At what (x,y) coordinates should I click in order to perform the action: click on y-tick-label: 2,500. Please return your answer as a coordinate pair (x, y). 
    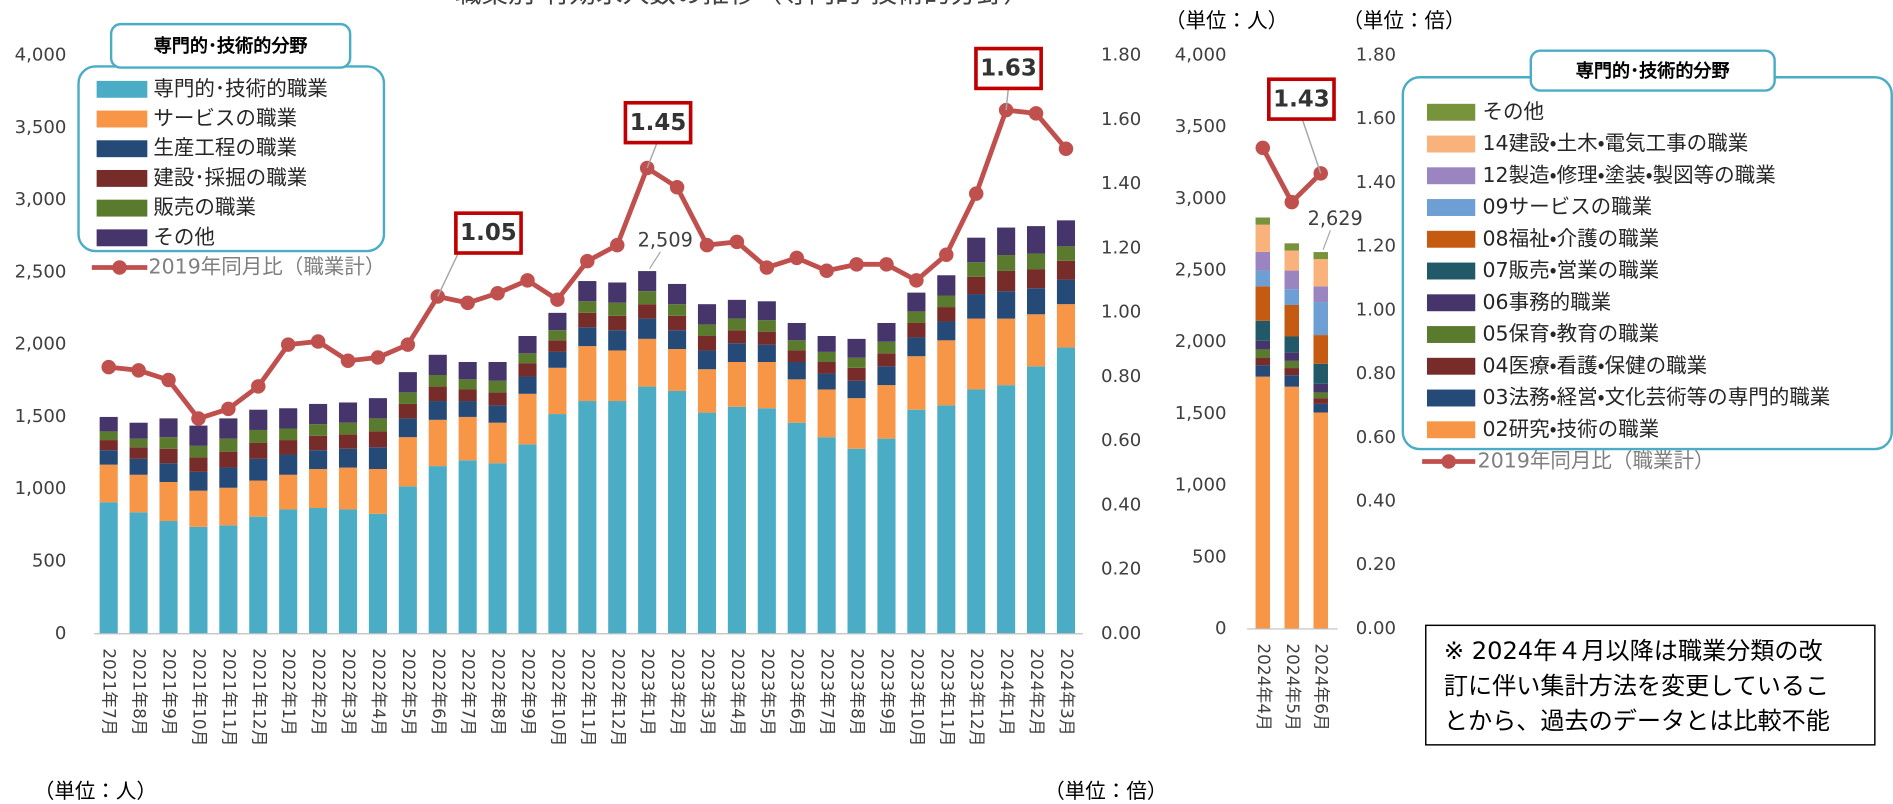
    Looking at the image, I should click on (1201, 270).